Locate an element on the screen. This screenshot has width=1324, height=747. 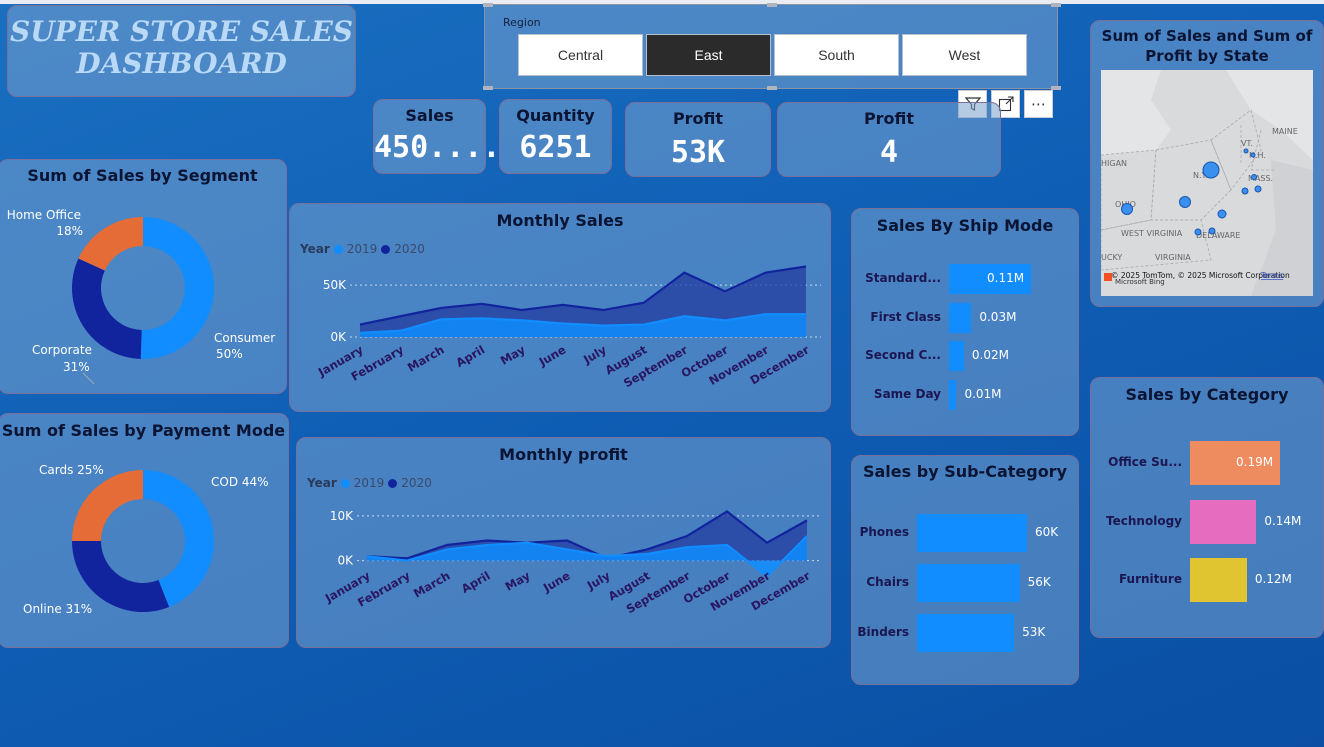
bar-value-label: 56K is located at coordinates (1039, 582).